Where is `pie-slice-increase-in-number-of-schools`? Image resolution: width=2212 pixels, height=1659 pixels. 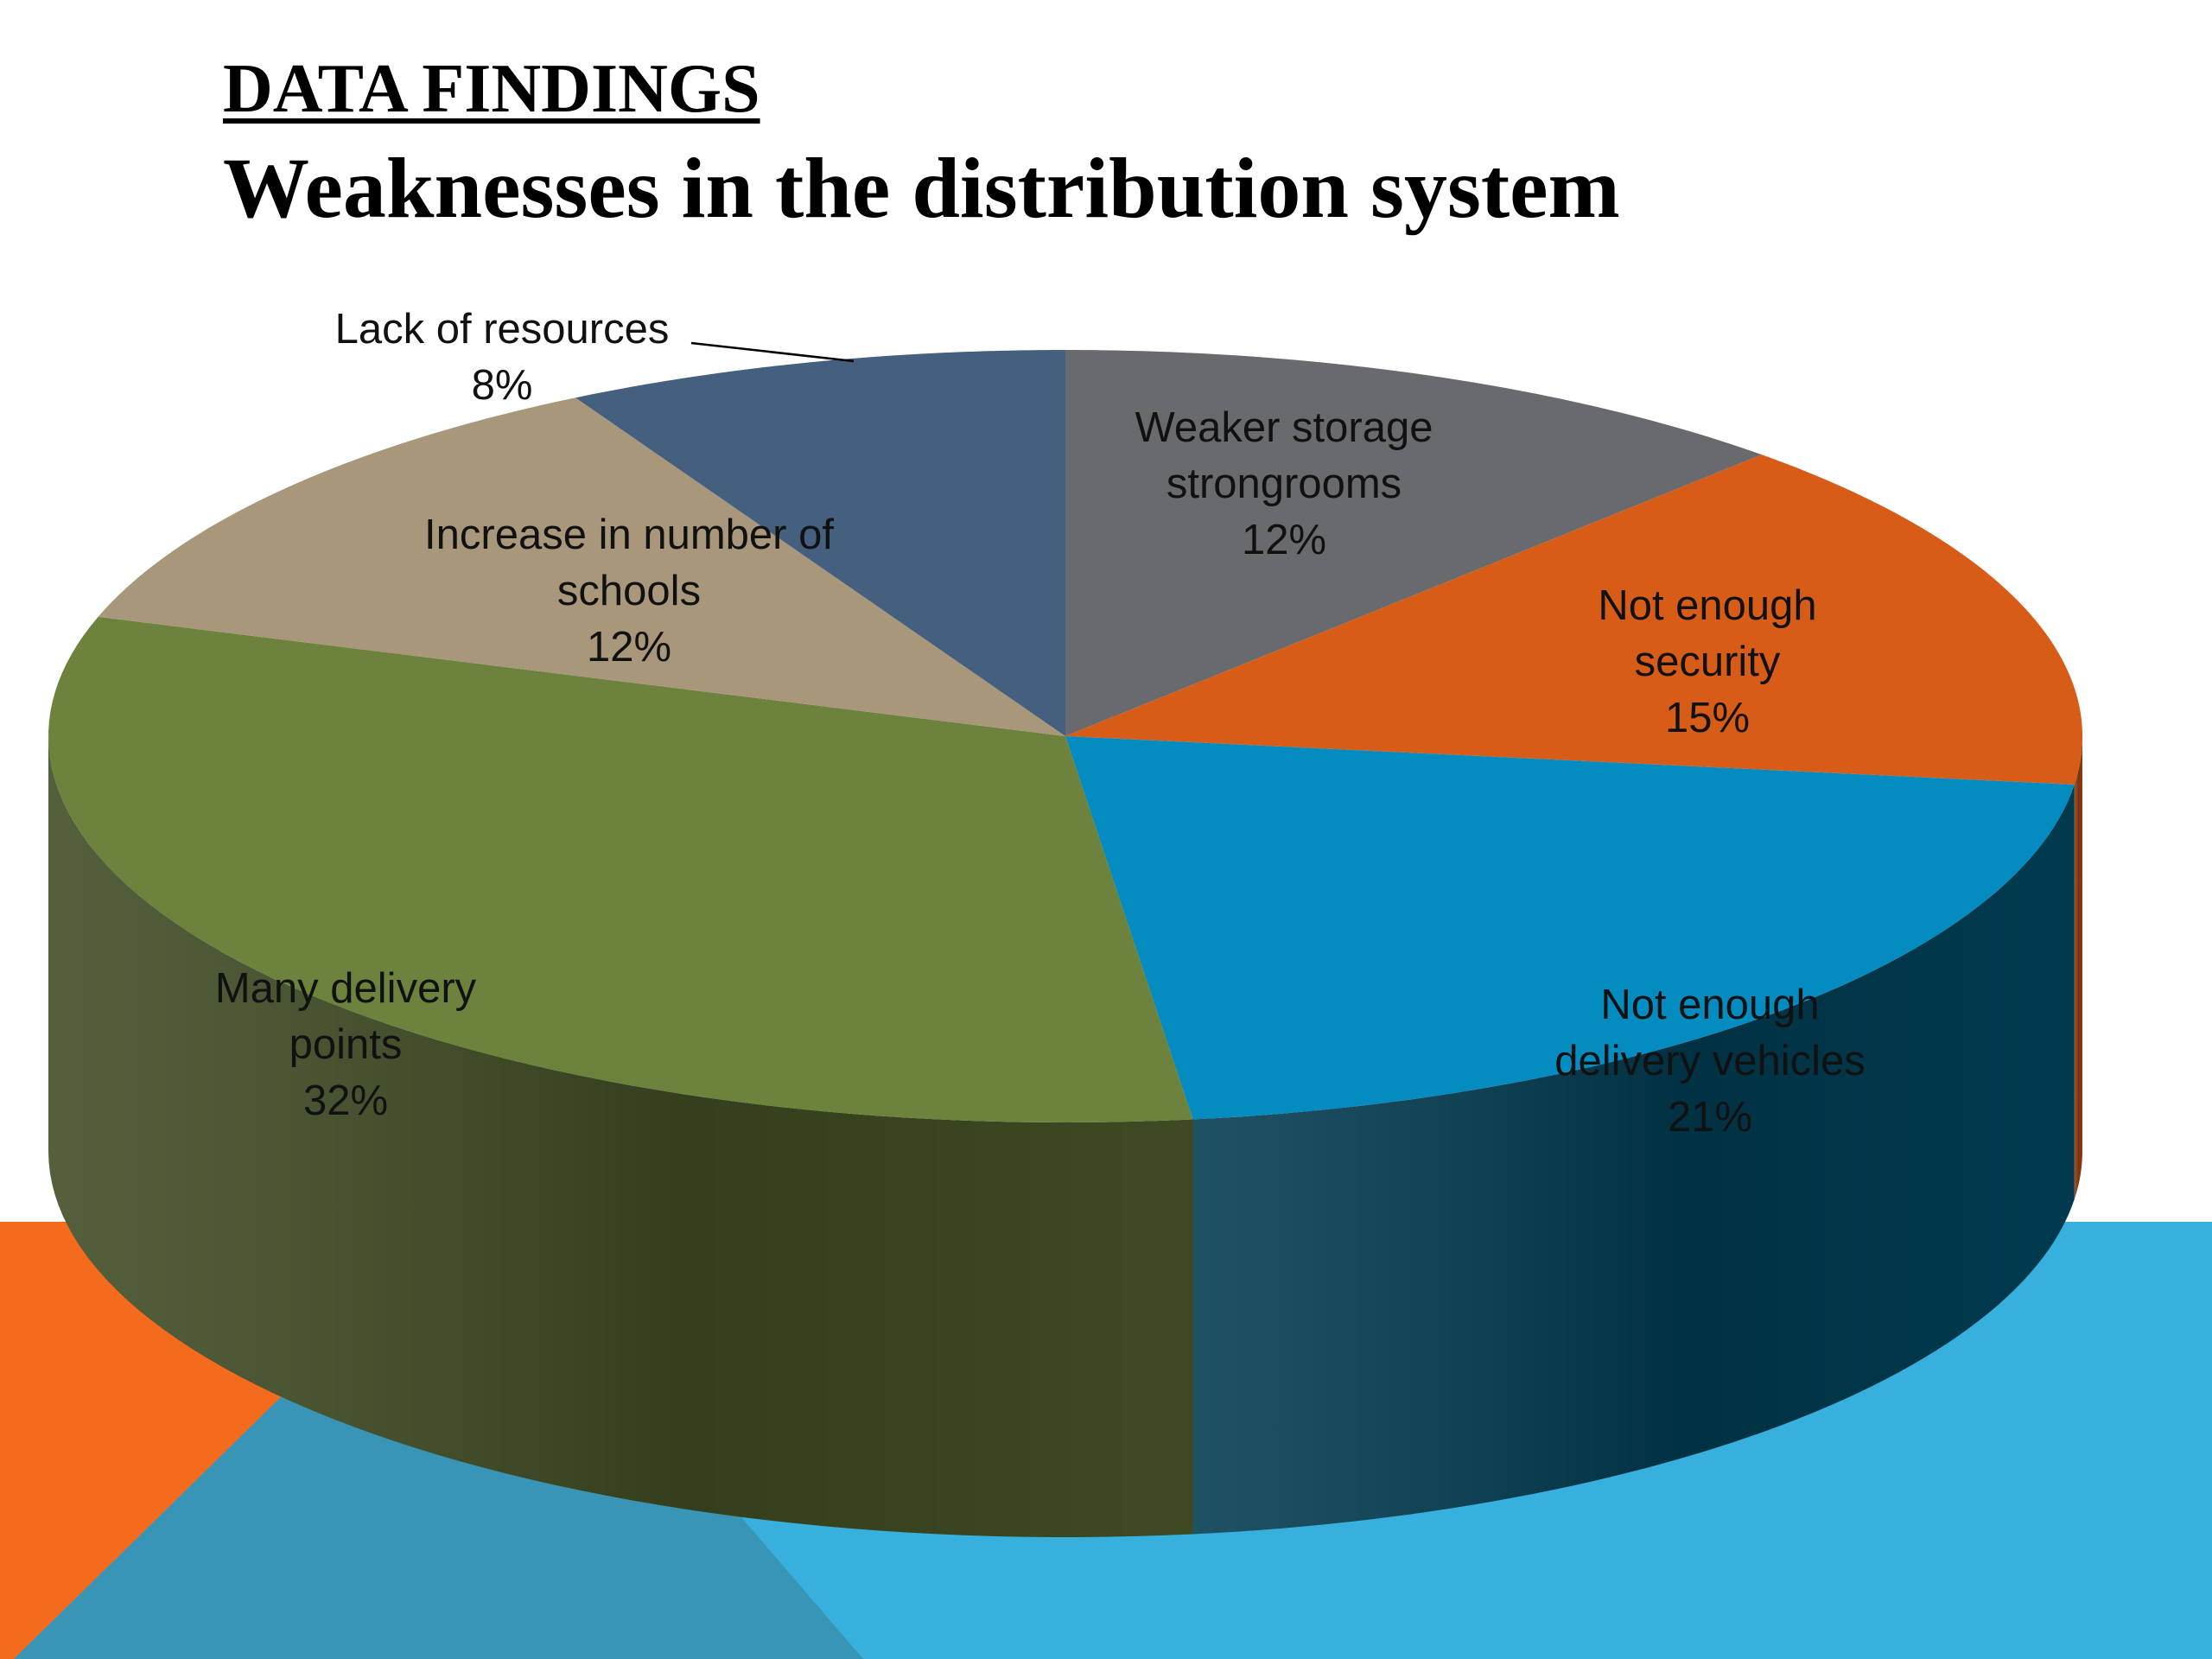 pie-slice-increase-in-number-of-schools is located at coordinates (582, 566).